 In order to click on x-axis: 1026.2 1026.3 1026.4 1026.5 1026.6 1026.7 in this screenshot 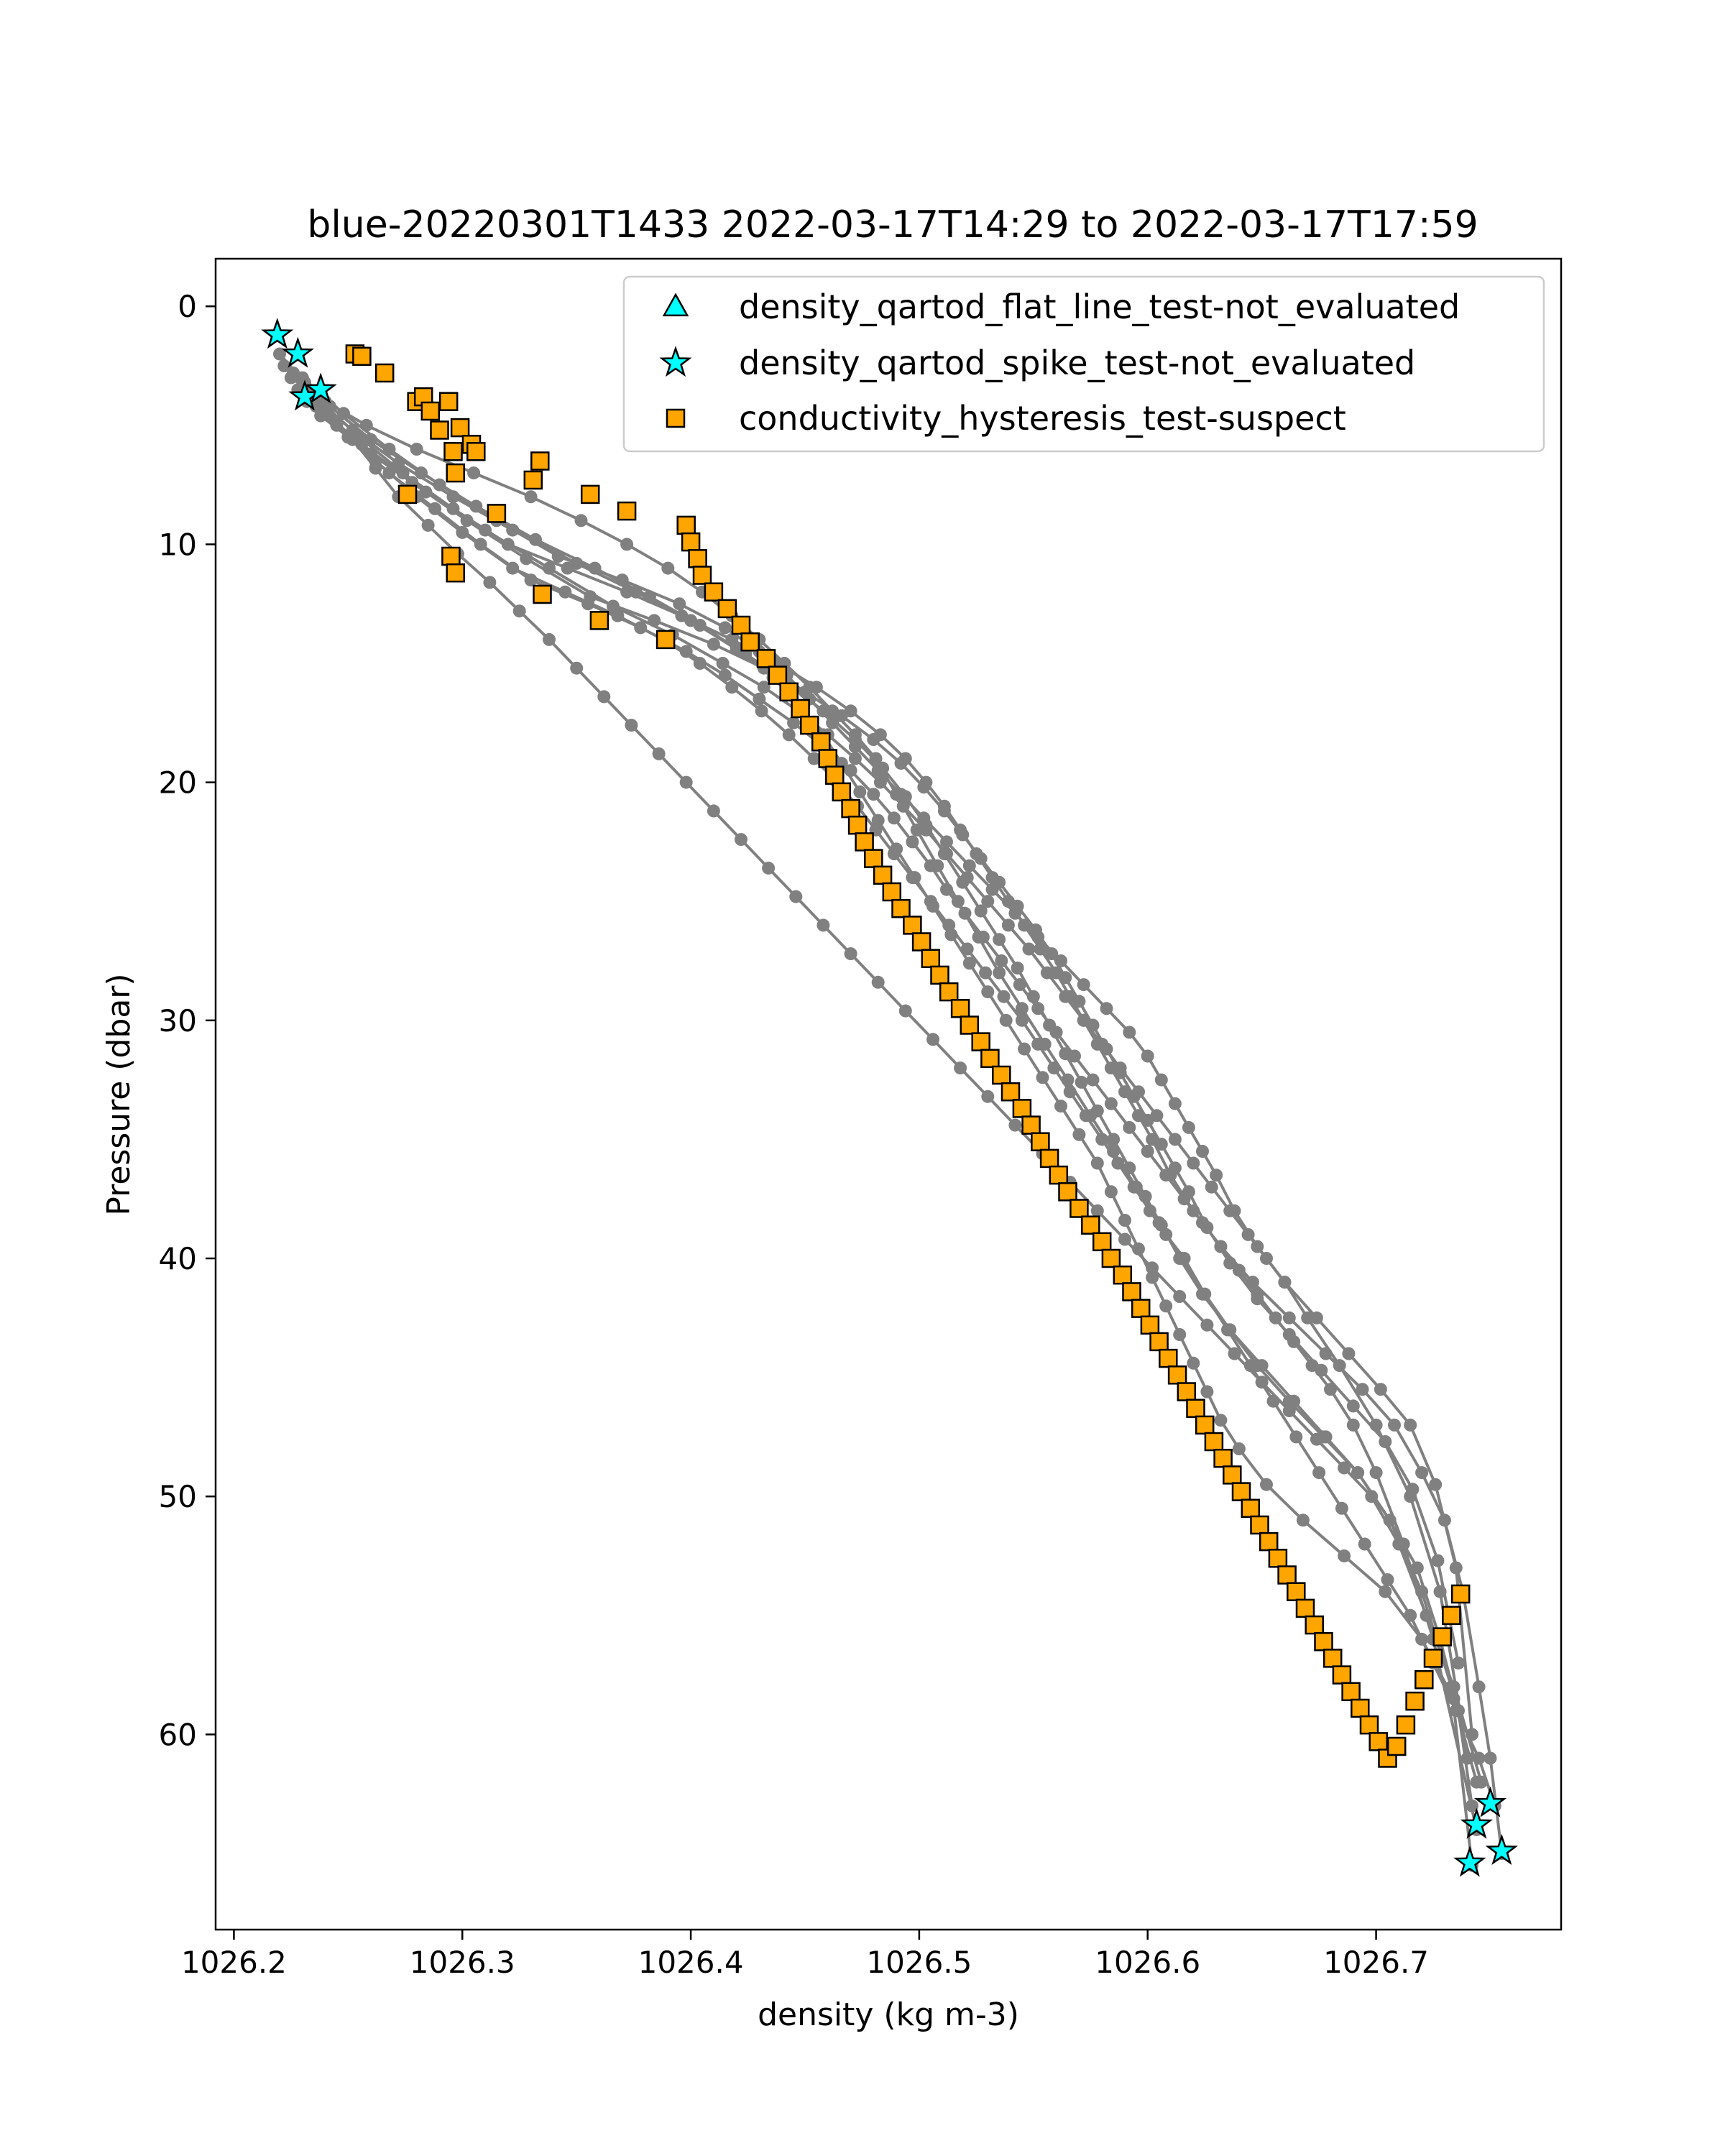, I will do `click(805, 1955)`.